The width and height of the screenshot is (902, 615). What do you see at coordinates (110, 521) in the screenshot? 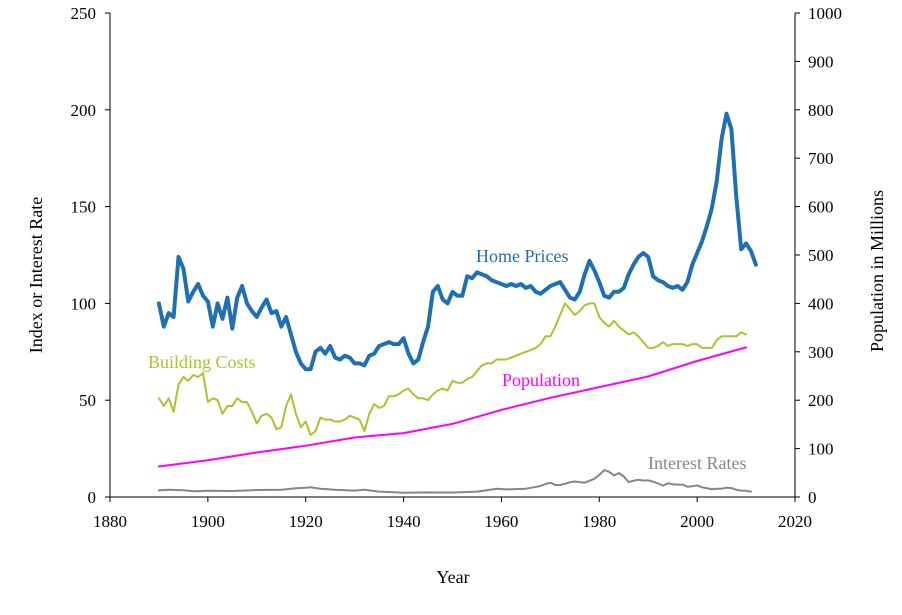
I see `x-tick-label: 1880` at bounding box center [110, 521].